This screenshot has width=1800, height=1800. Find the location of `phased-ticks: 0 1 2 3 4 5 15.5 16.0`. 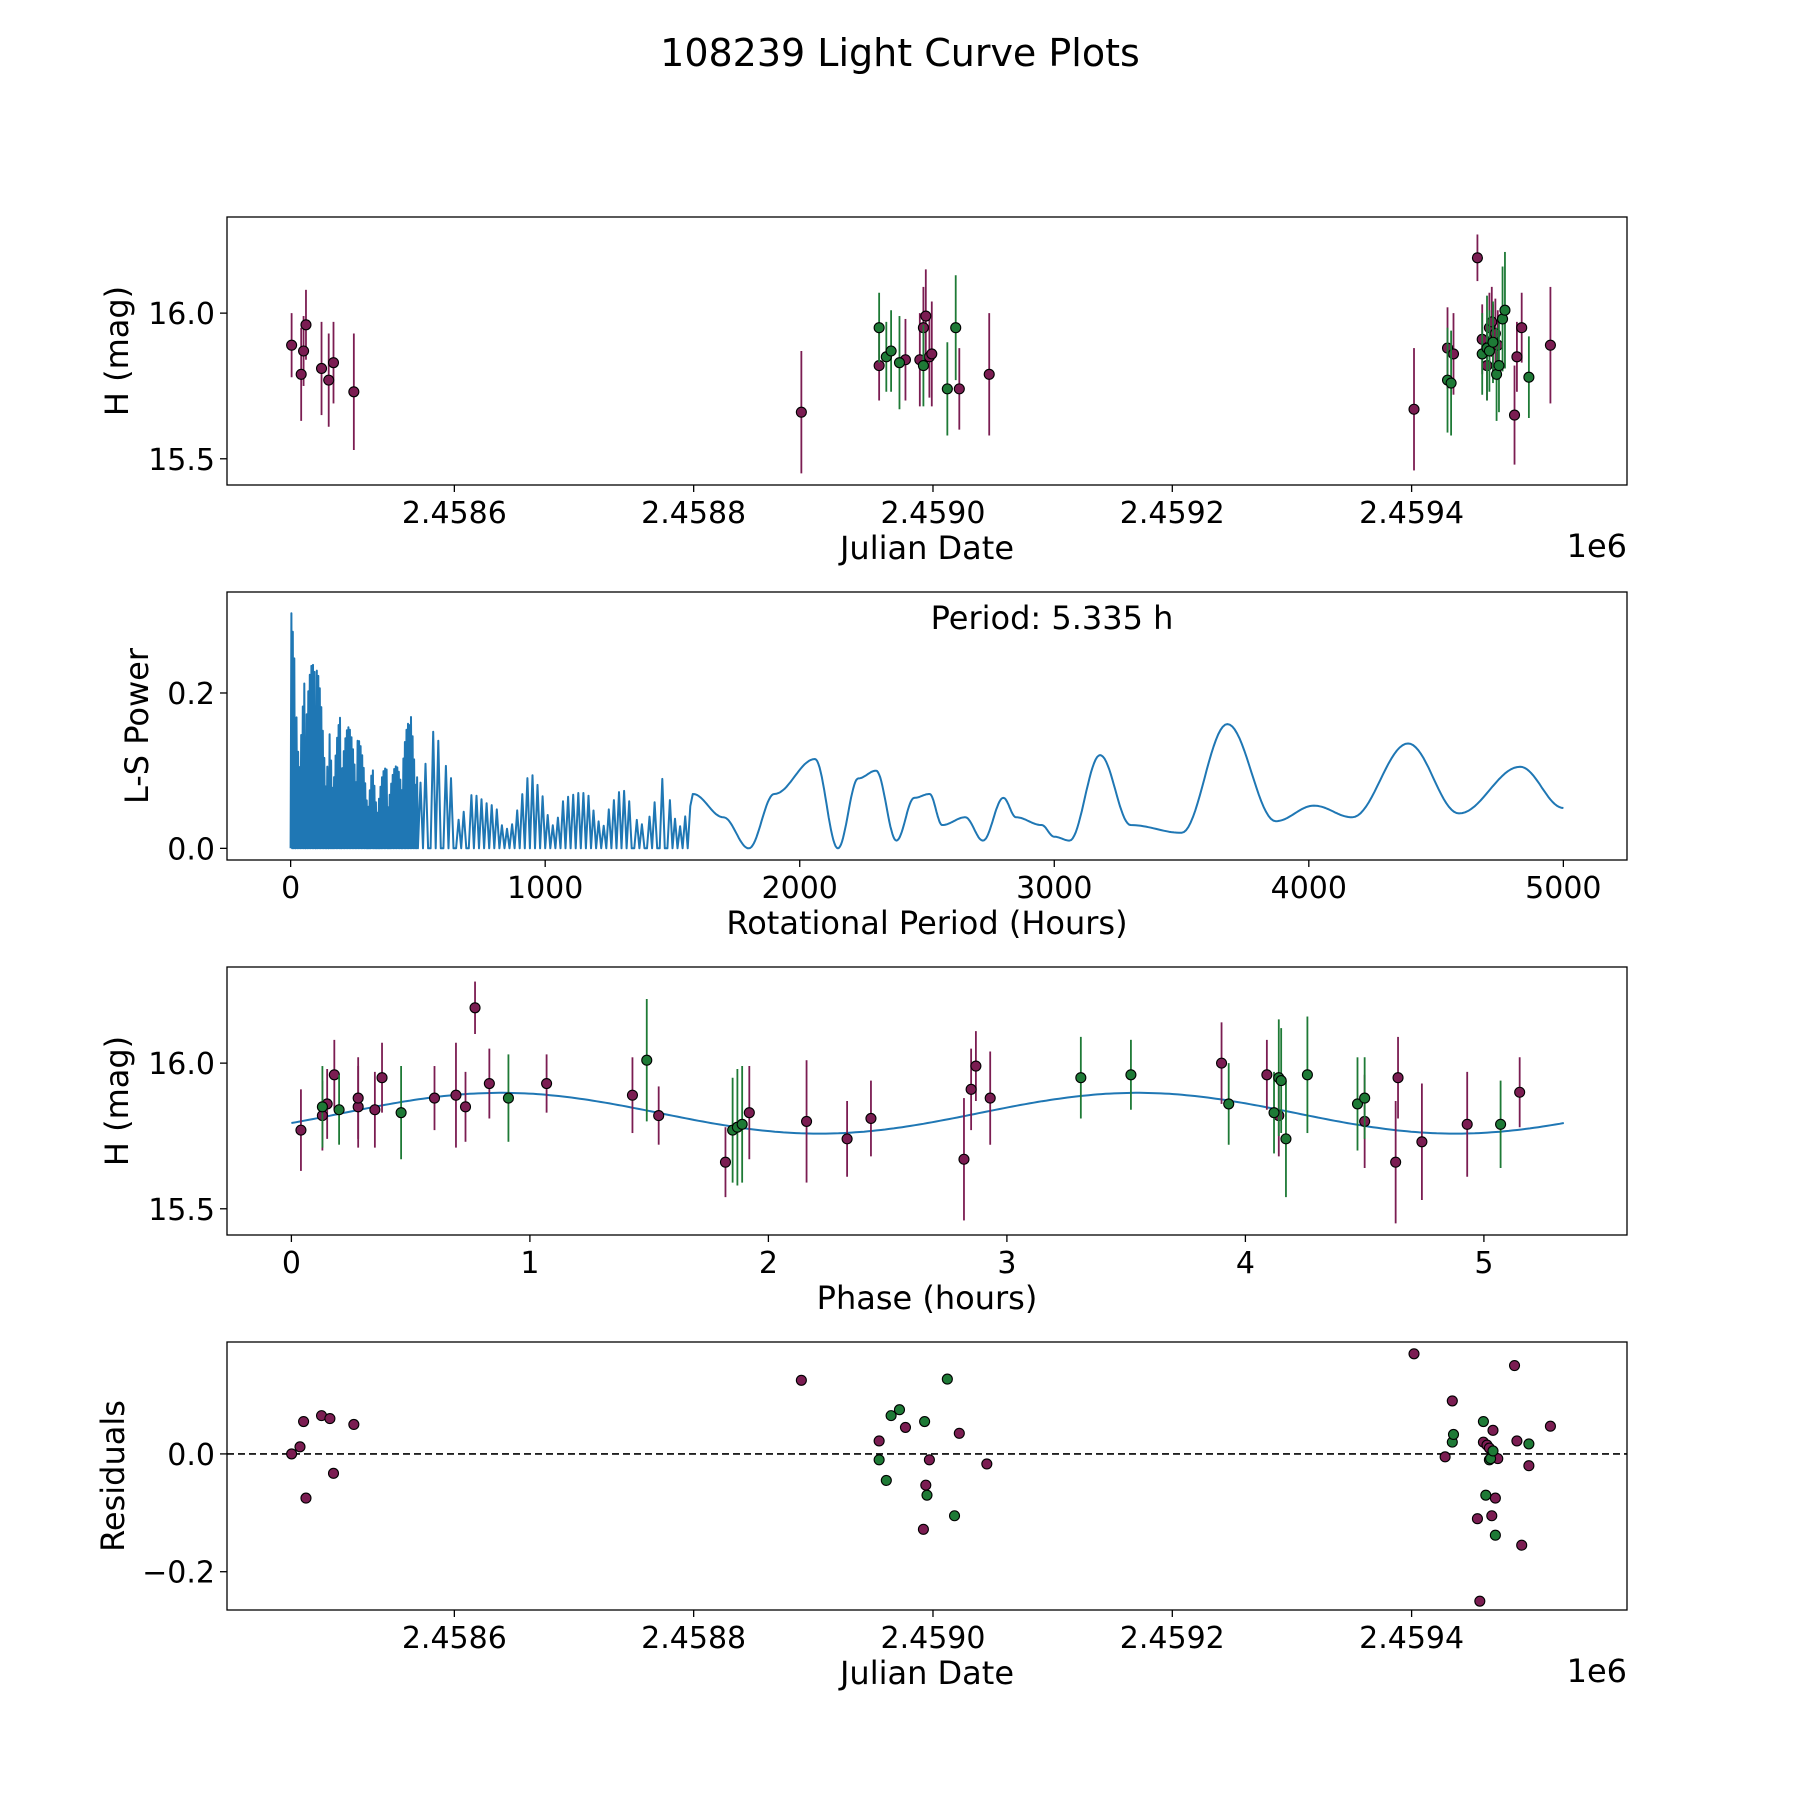

phased-ticks: 0 1 2 3 4 5 15.5 16.0 is located at coordinates (820, 1164).